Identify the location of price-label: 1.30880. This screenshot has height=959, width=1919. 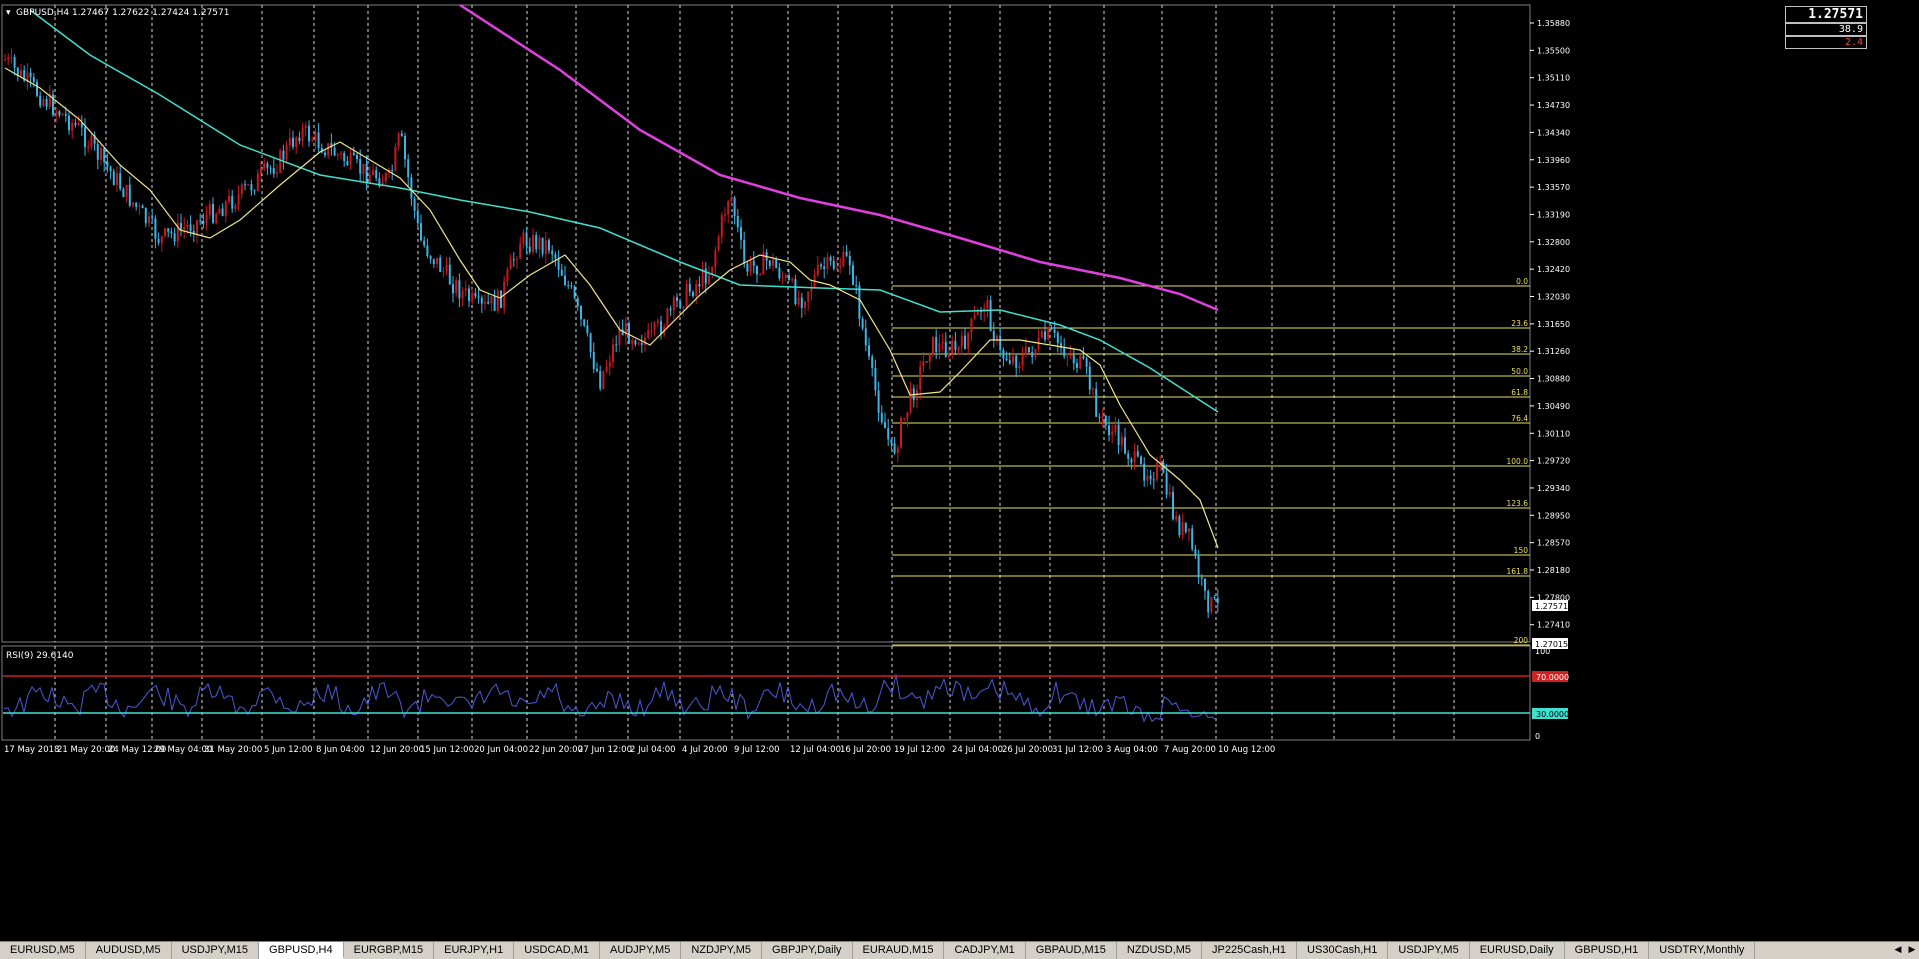
(1553, 379).